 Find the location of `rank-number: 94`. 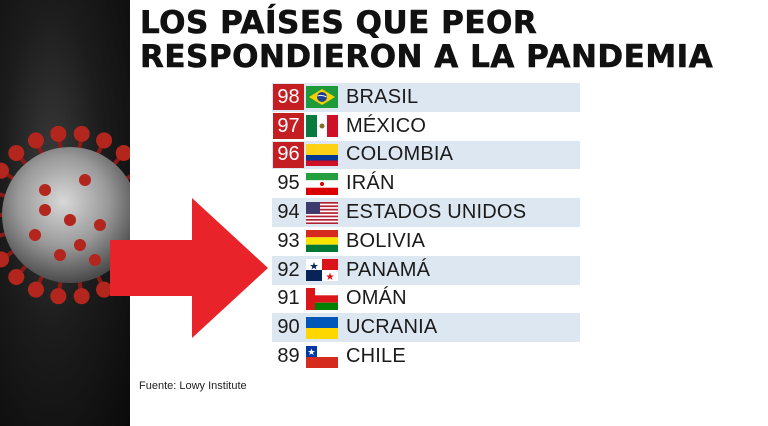

rank-number: 94 is located at coordinates (288, 212).